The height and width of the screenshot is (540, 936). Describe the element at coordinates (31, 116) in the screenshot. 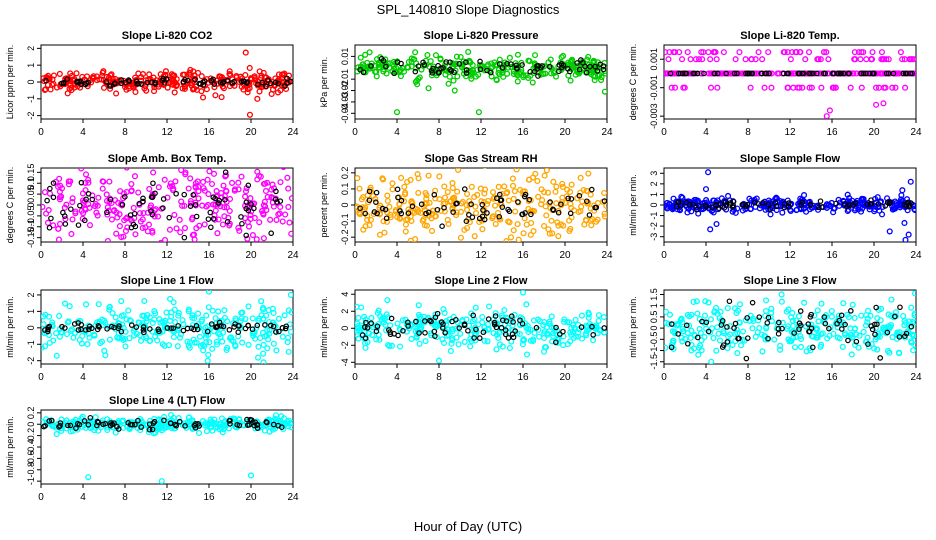

I see `y-tick-label: -2` at that location.